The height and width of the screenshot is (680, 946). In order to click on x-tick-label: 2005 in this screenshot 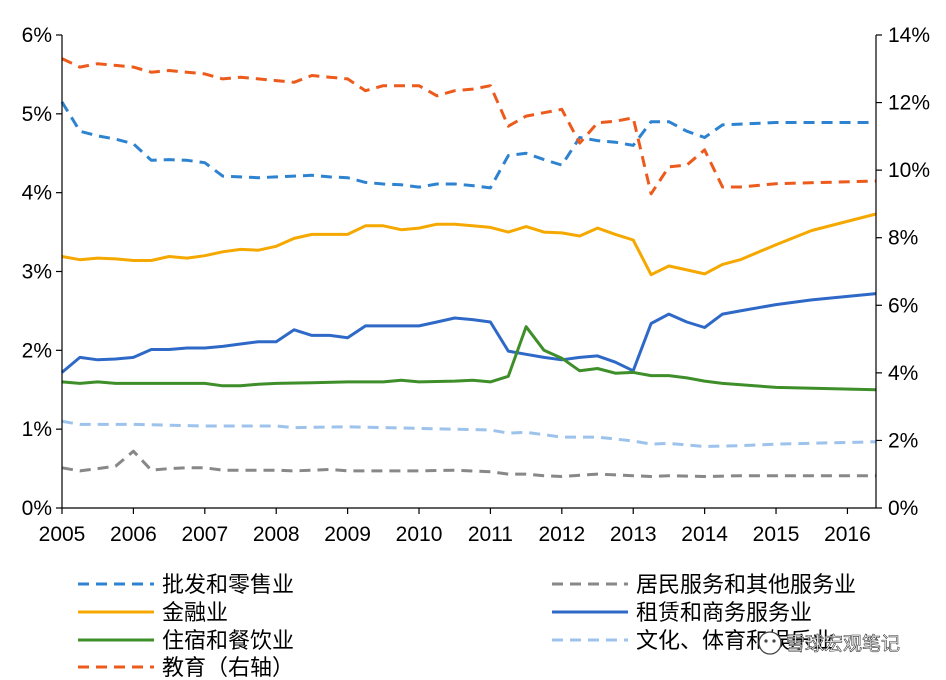, I will do `click(62, 534)`.